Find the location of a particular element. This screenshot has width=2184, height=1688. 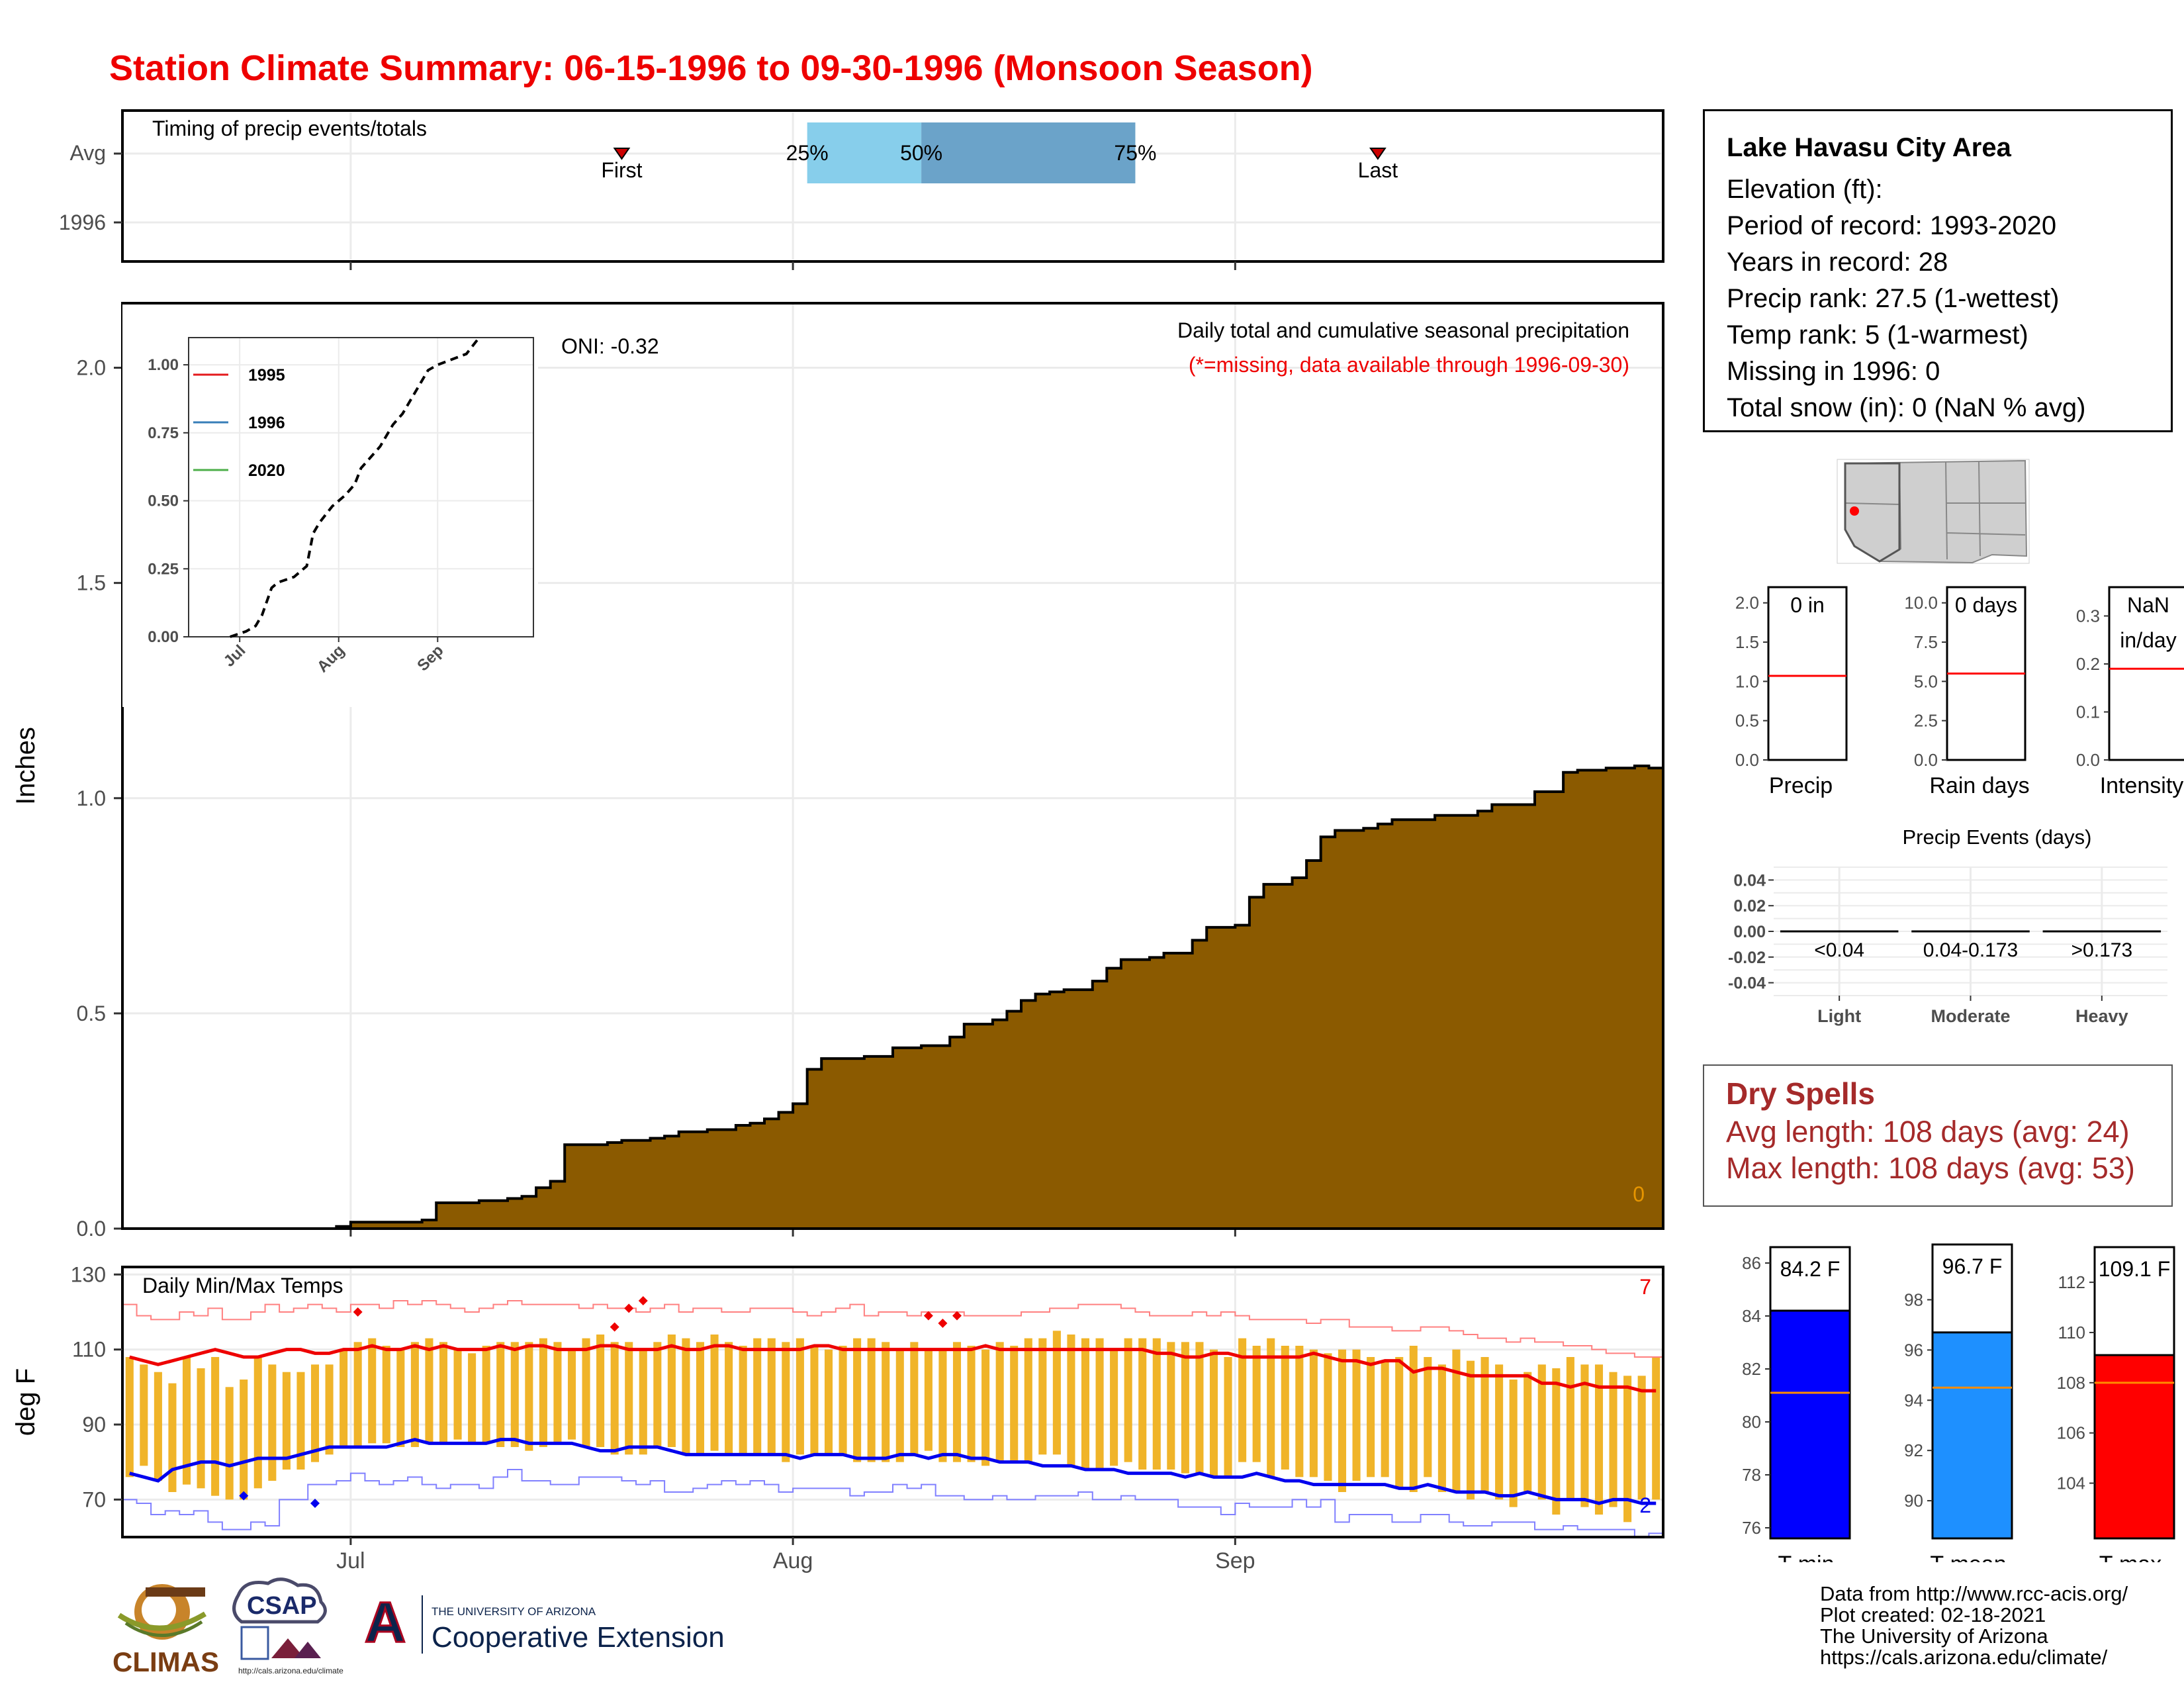

dry-spells-title: Dry Spells is located at coordinates (1800, 1093).